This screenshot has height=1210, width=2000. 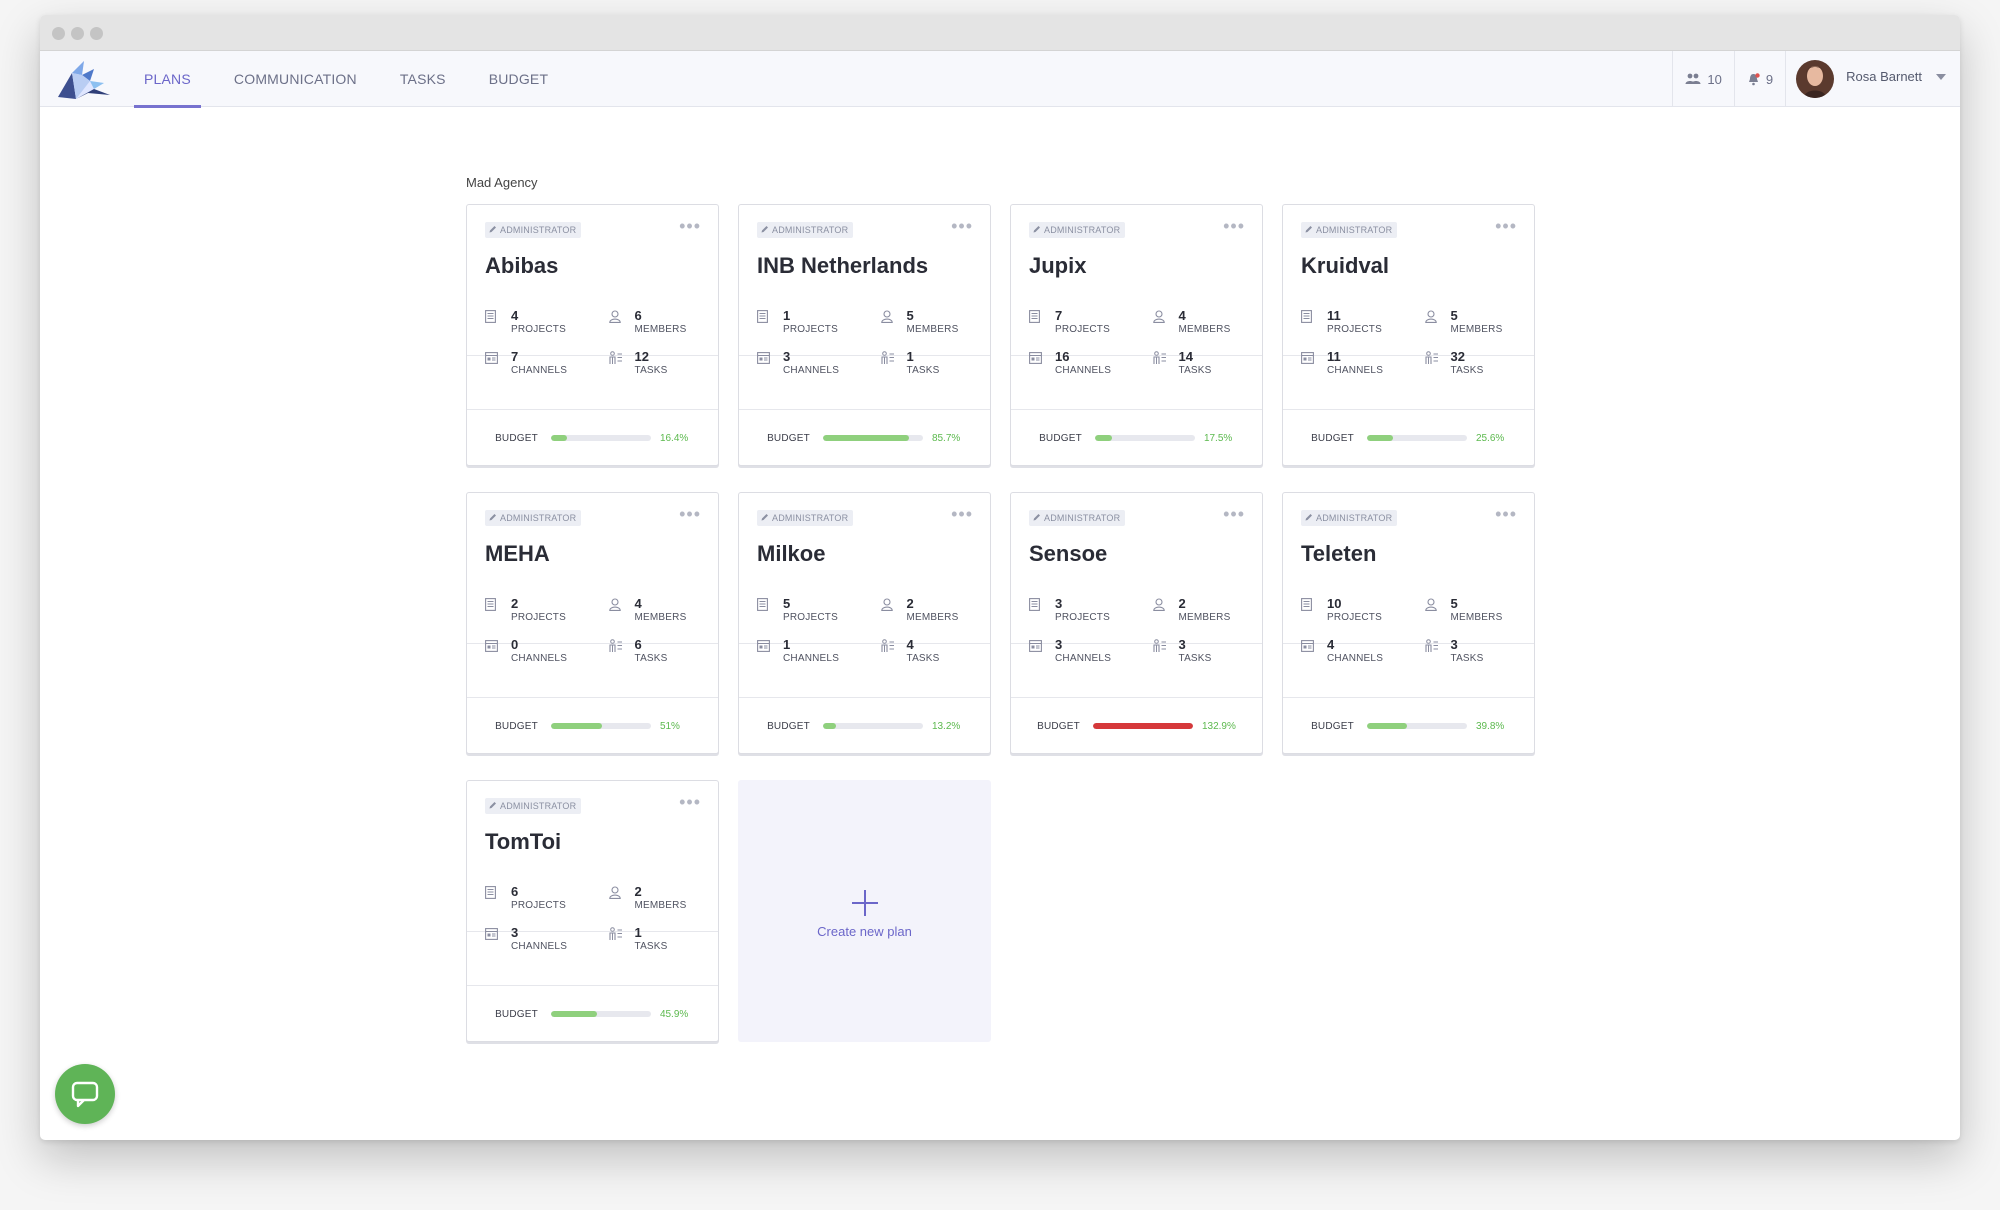 I want to click on stat-row: 1 CHANNELS 4 TASKS, so click(x=864, y=663).